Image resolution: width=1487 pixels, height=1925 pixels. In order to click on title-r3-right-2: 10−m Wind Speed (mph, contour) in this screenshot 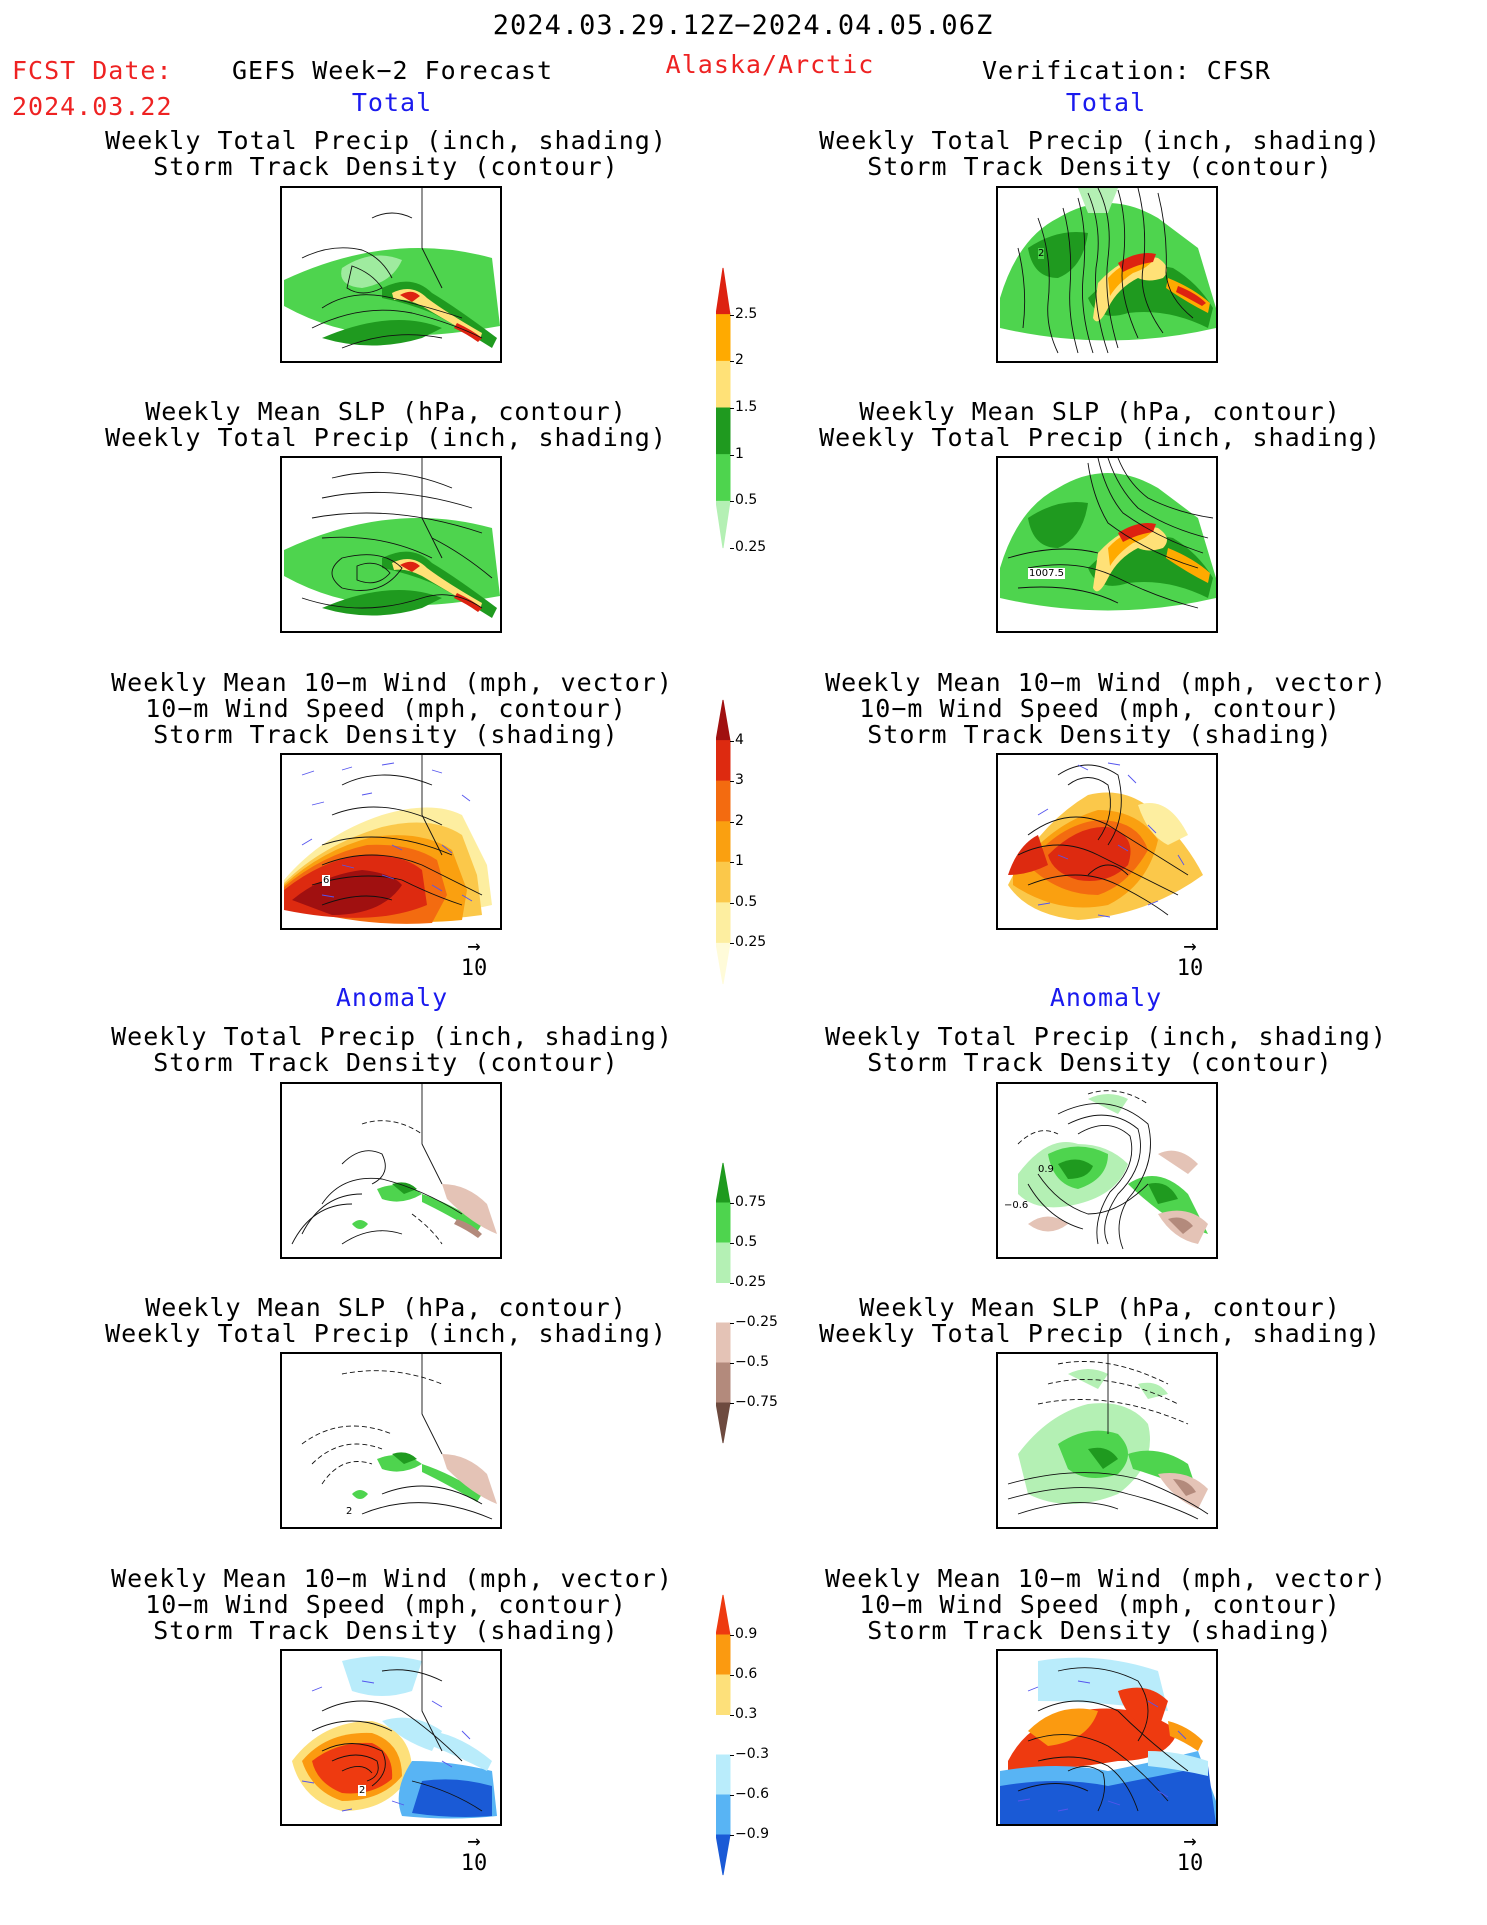, I will do `click(1100, 708)`.